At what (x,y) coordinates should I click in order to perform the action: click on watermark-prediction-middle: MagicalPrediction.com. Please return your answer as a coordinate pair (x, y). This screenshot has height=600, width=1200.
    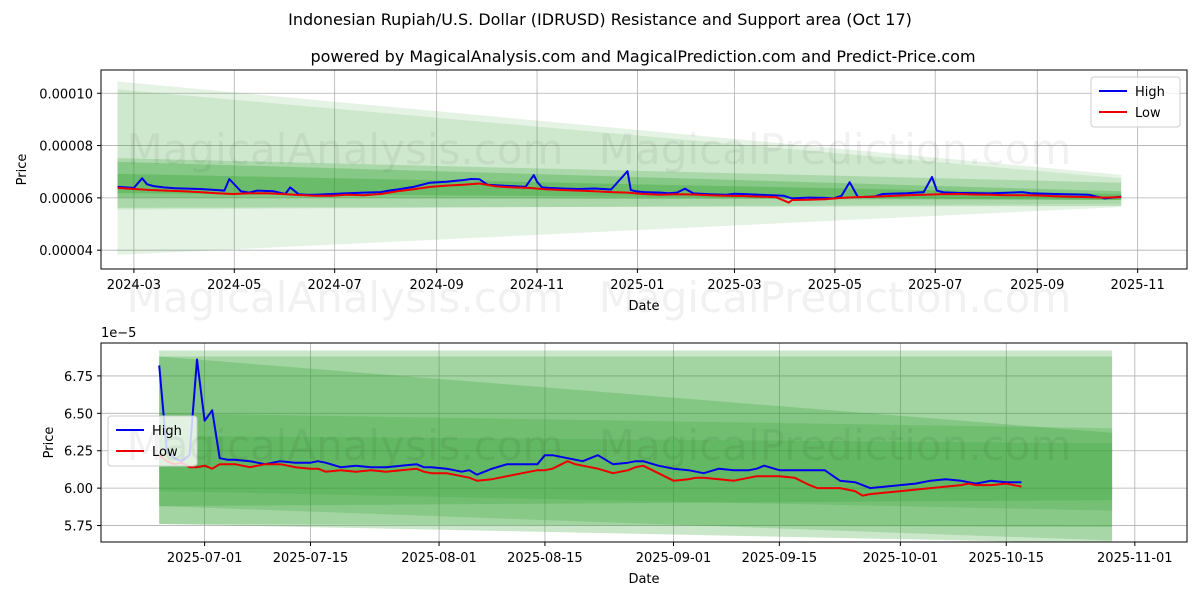
    Looking at the image, I should click on (835, 297).